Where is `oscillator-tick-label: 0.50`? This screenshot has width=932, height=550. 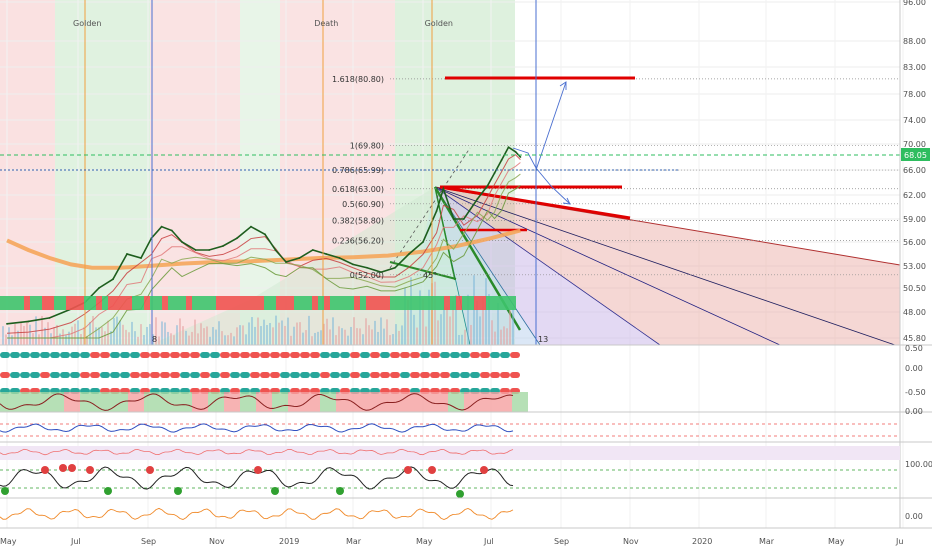 oscillator-tick-label: 0.50 is located at coordinates (914, 348).